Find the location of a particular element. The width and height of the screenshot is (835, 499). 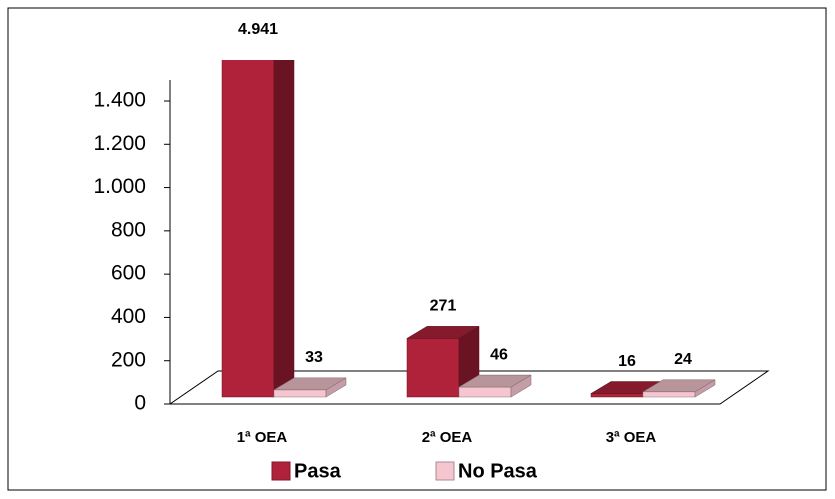

y-tick-label: 1.400 is located at coordinates (119, 100).